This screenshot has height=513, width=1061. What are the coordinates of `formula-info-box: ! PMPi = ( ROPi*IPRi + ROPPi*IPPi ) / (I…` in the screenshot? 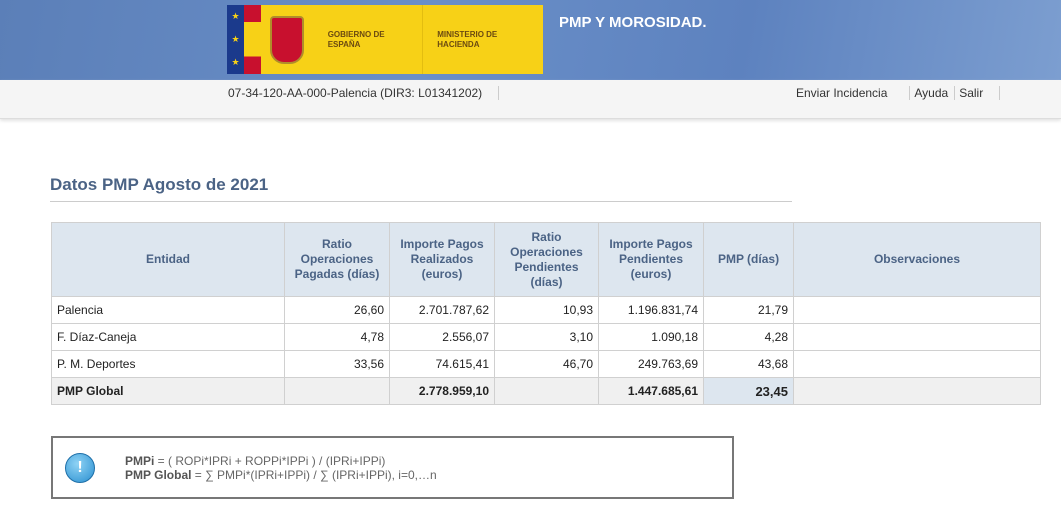 It's located at (392, 467).